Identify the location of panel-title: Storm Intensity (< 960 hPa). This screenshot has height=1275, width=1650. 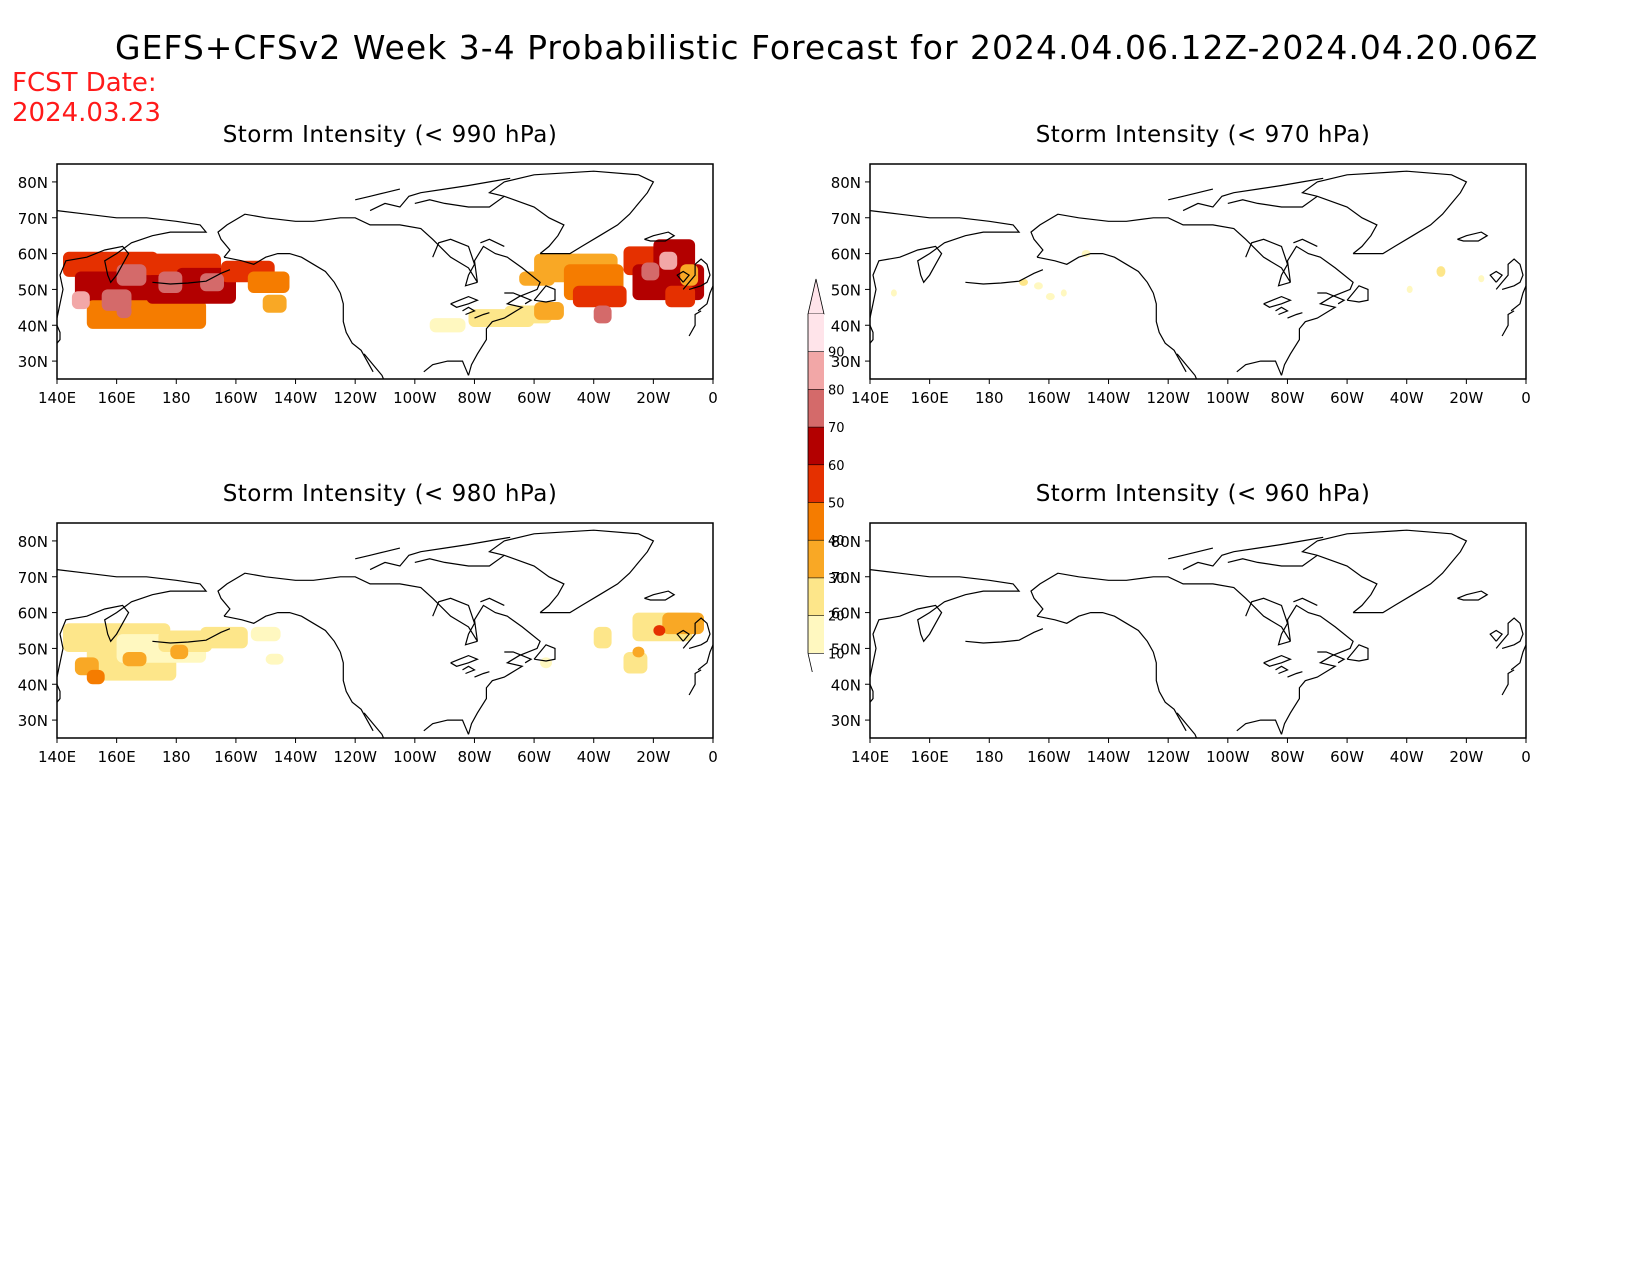
(1203, 494).